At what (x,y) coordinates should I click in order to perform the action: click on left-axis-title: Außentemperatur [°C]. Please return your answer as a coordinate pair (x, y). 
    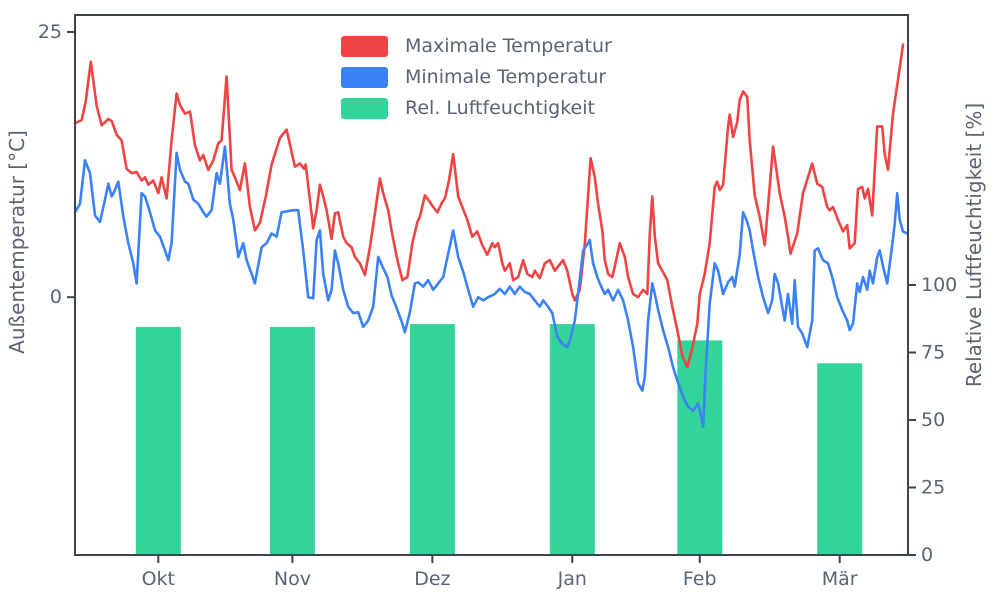
    Looking at the image, I should click on (17, 242).